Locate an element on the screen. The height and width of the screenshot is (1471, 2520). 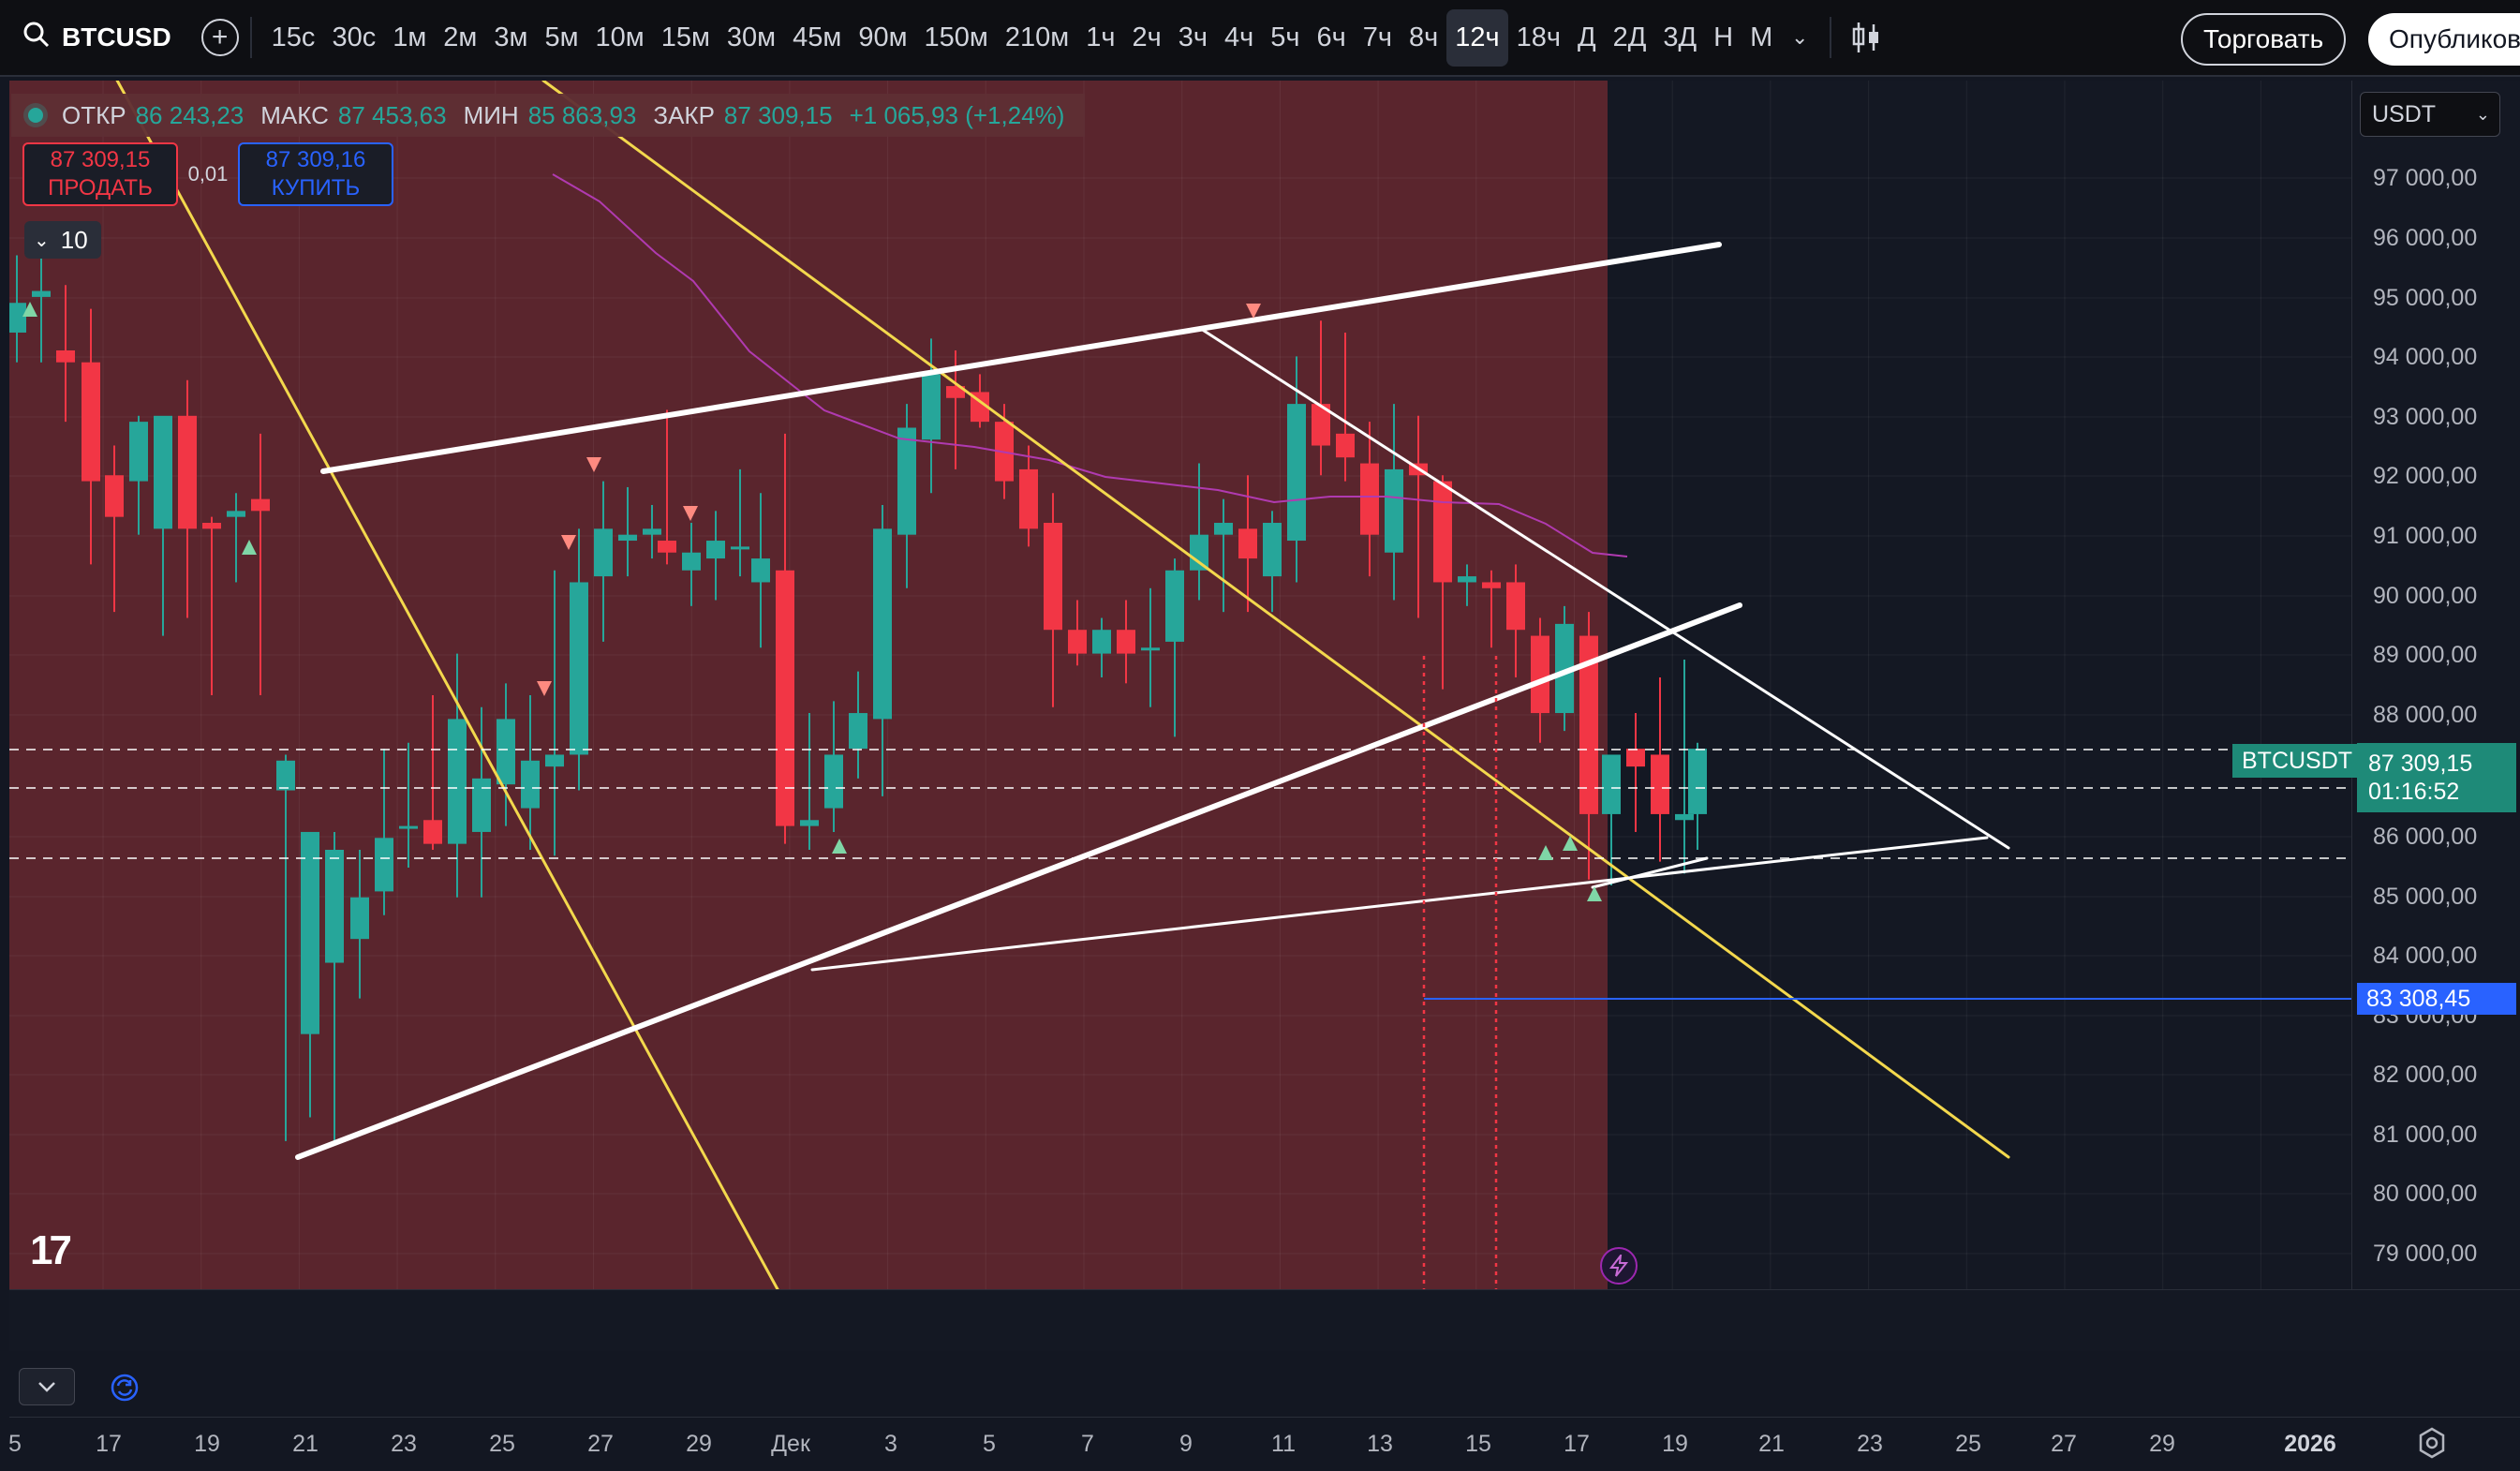
quantity-selector: ⌄ 10 is located at coordinates (62, 240).